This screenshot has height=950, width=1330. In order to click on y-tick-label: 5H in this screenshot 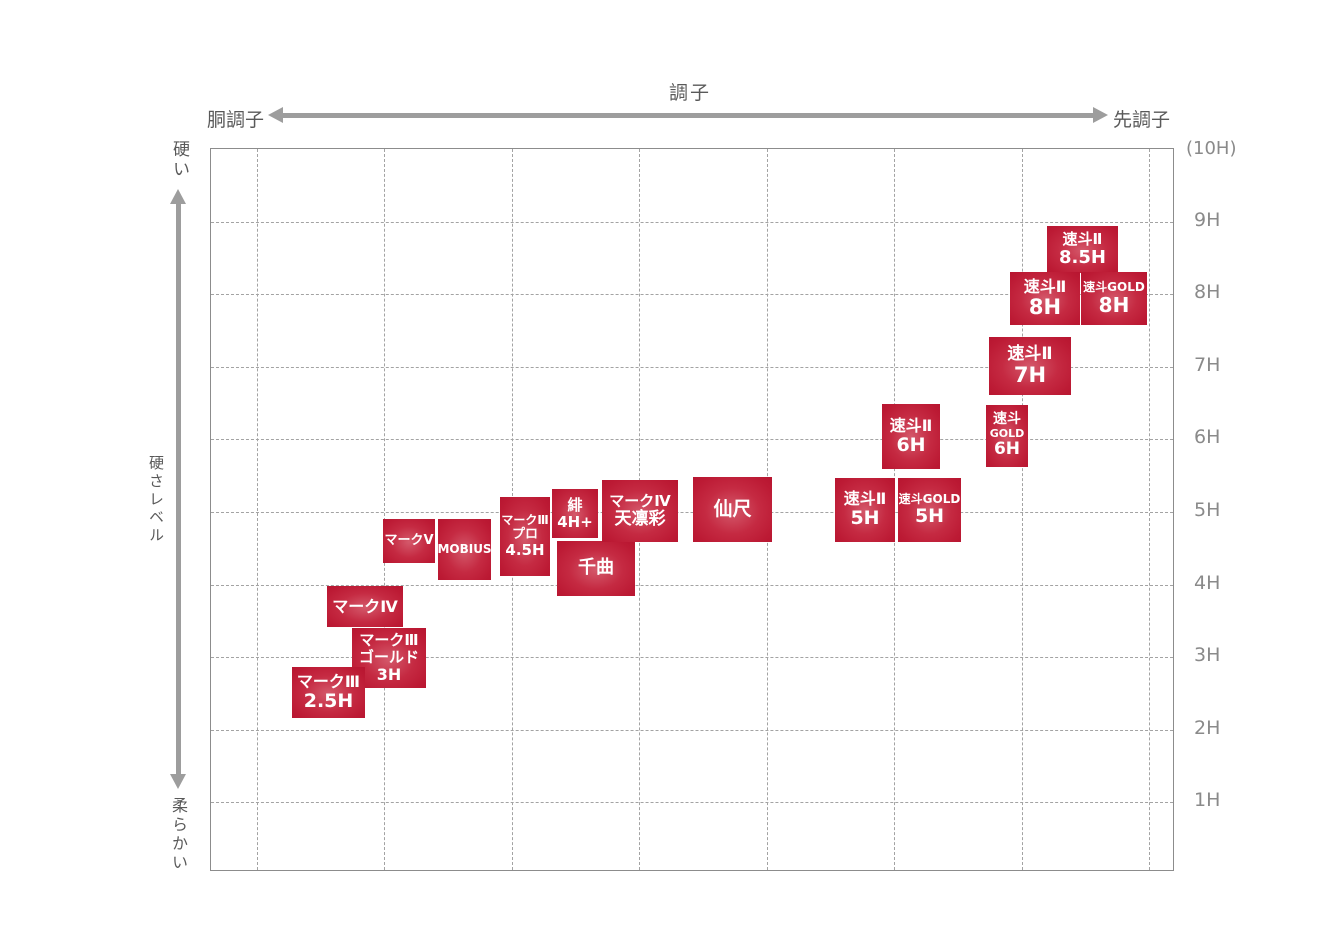, I will do `click(1207, 510)`.